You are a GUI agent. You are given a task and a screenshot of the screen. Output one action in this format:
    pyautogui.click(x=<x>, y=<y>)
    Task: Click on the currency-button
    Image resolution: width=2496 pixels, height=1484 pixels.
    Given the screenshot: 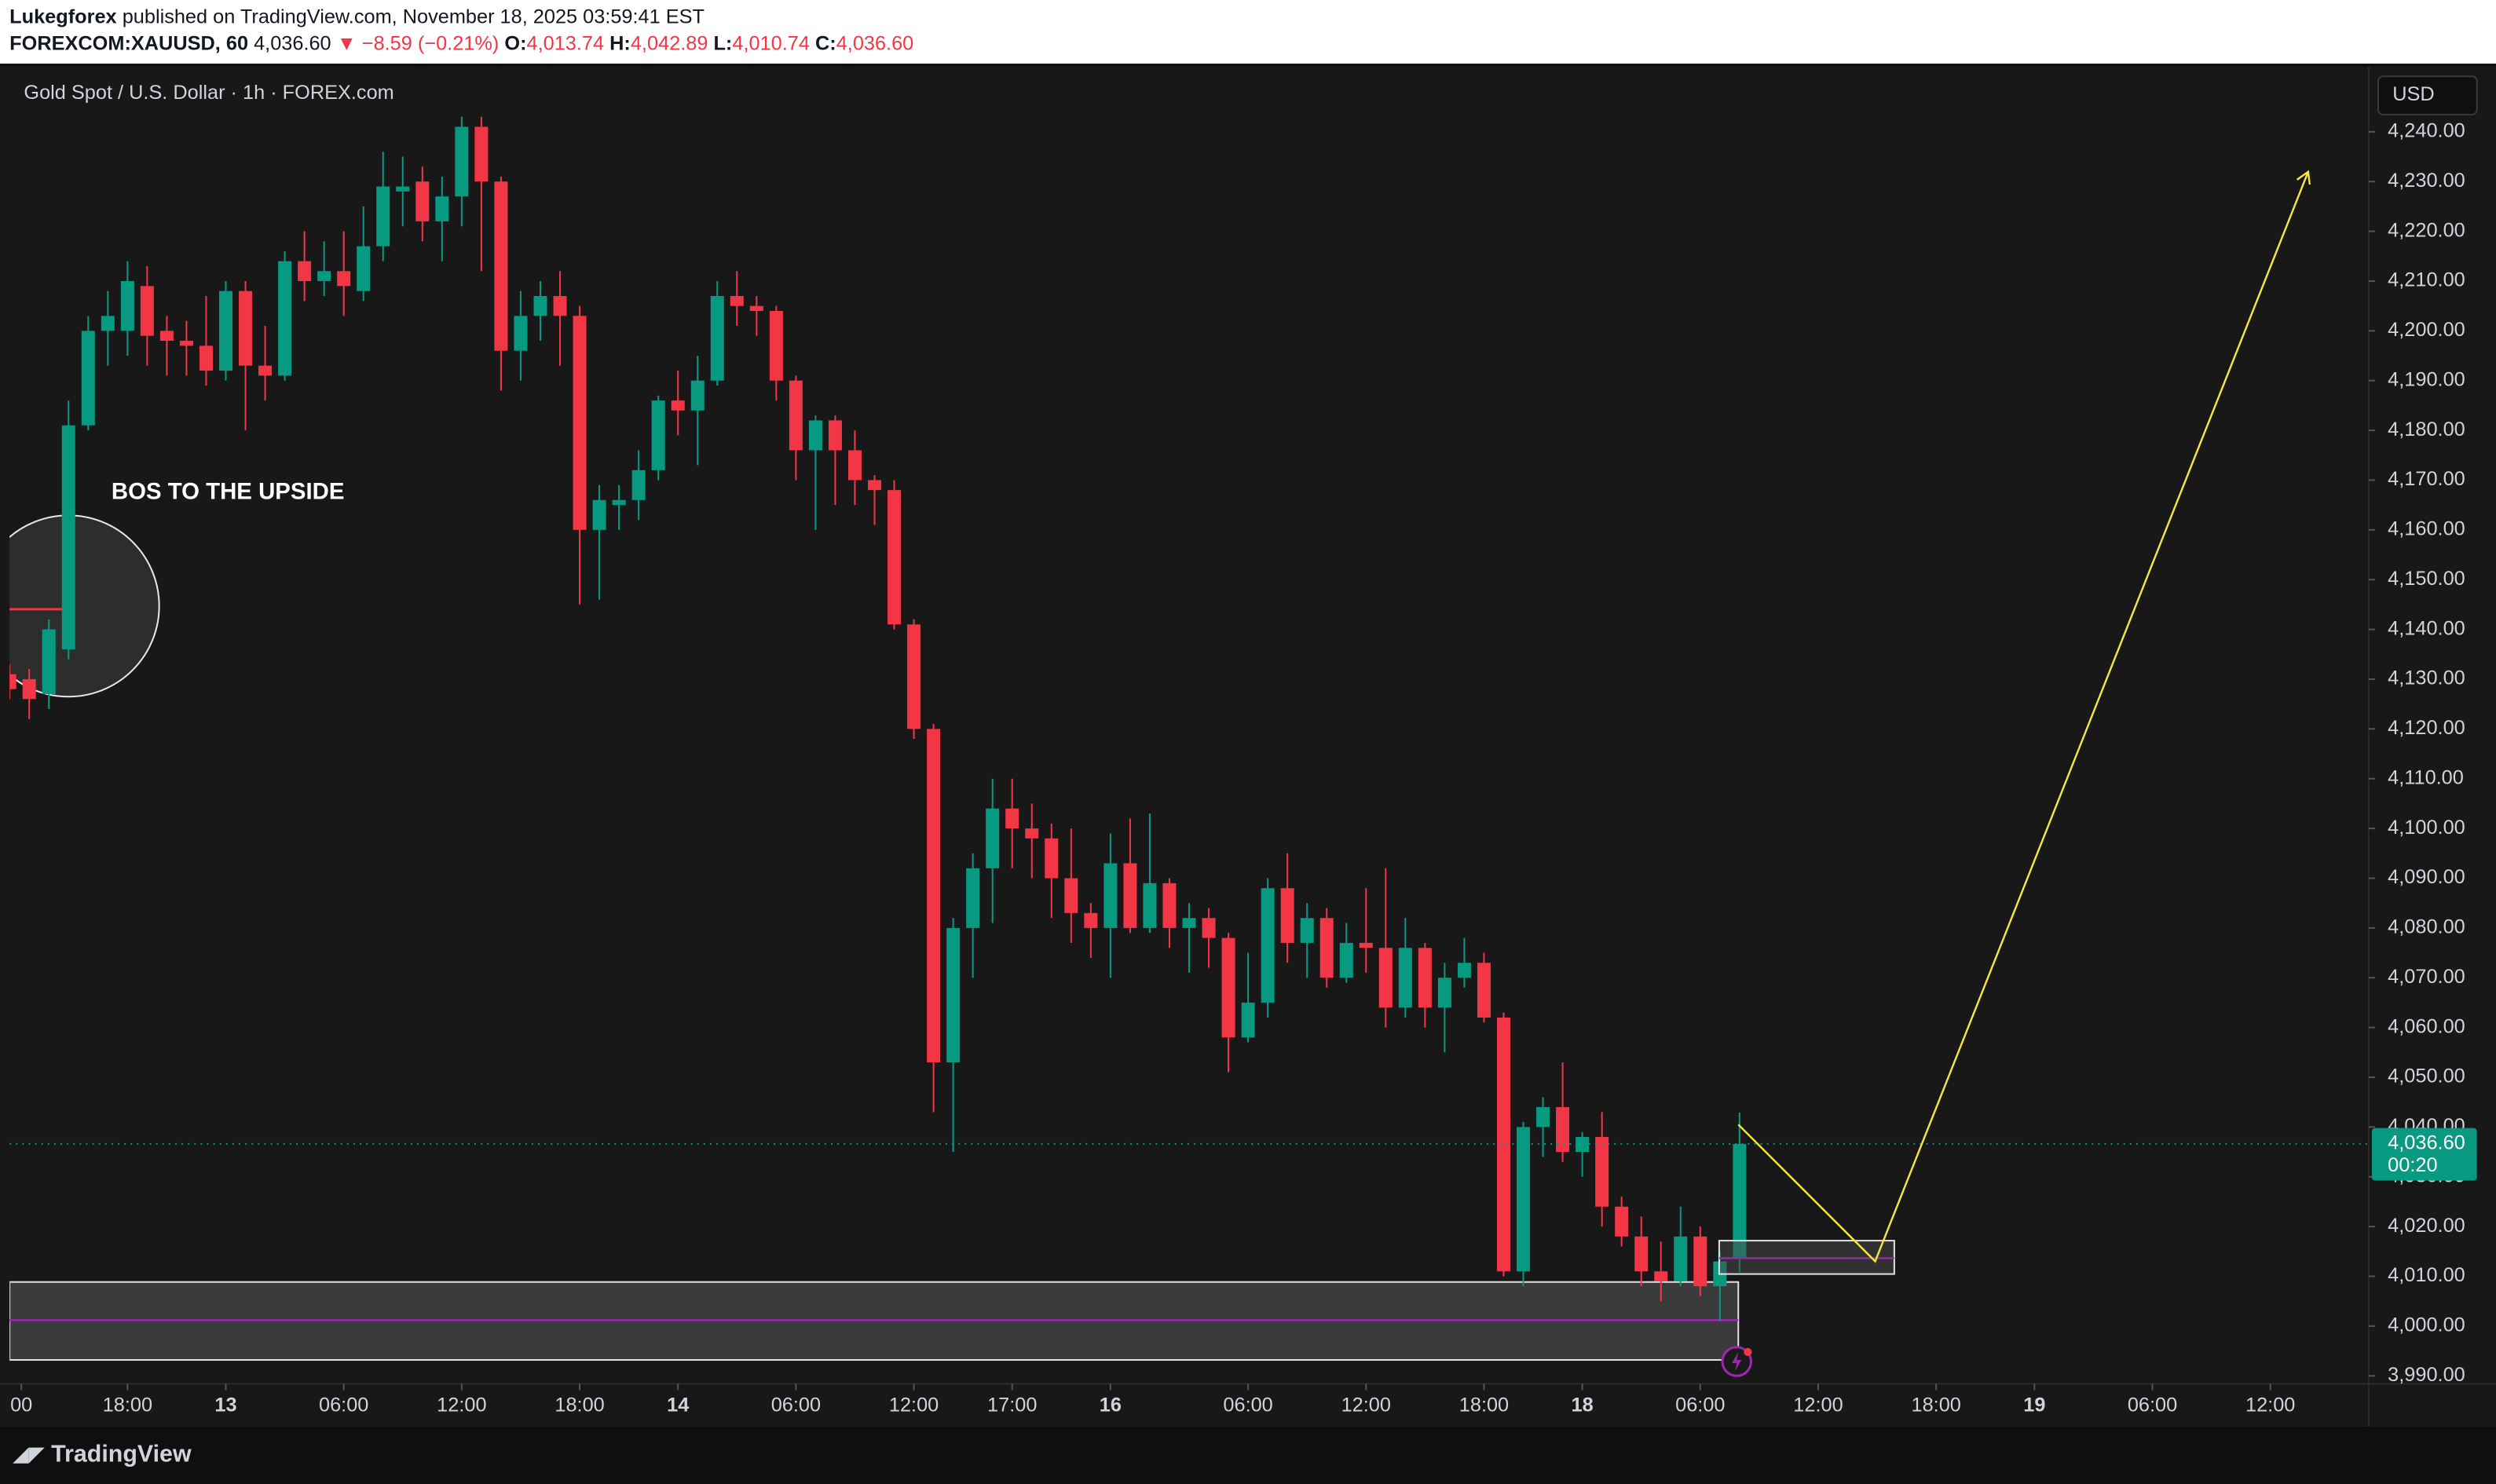 What is the action you would take?
    pyautogui.click(x=2428, y=95)
    